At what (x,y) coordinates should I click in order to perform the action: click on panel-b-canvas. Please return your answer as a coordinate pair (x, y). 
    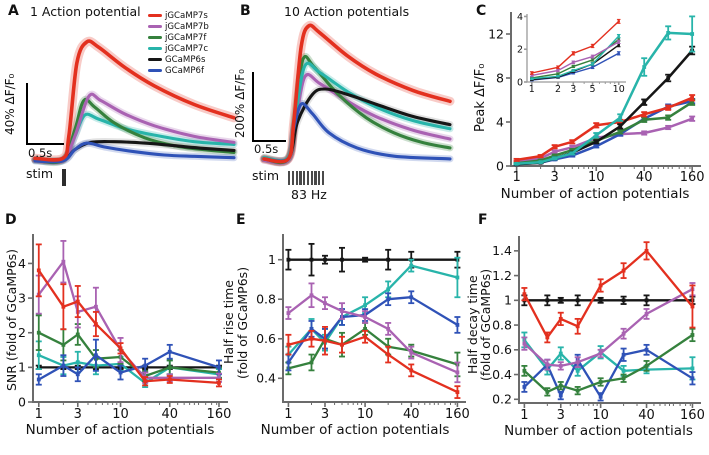
    Looking at the image, I should click on (357, 93).